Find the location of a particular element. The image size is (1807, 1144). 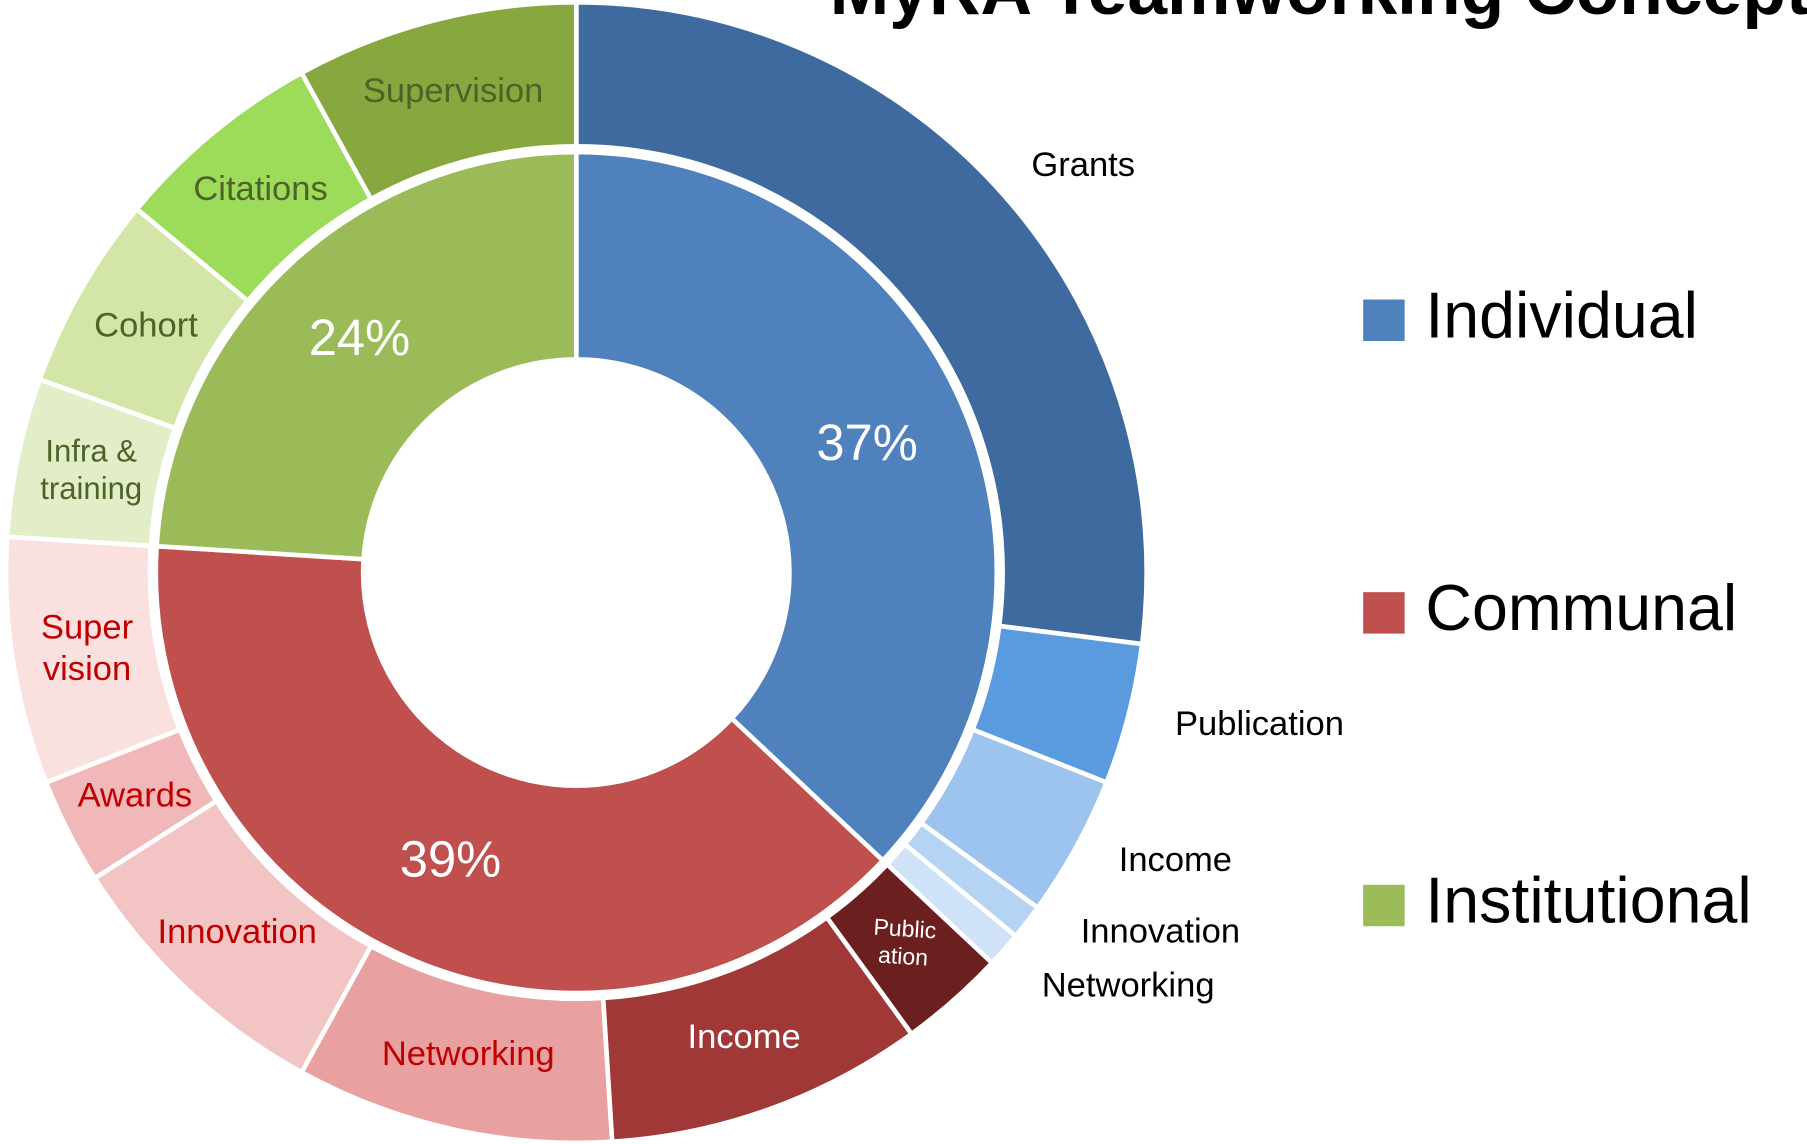

outer-label-line: Cohort is located at coordinates (146, 325).